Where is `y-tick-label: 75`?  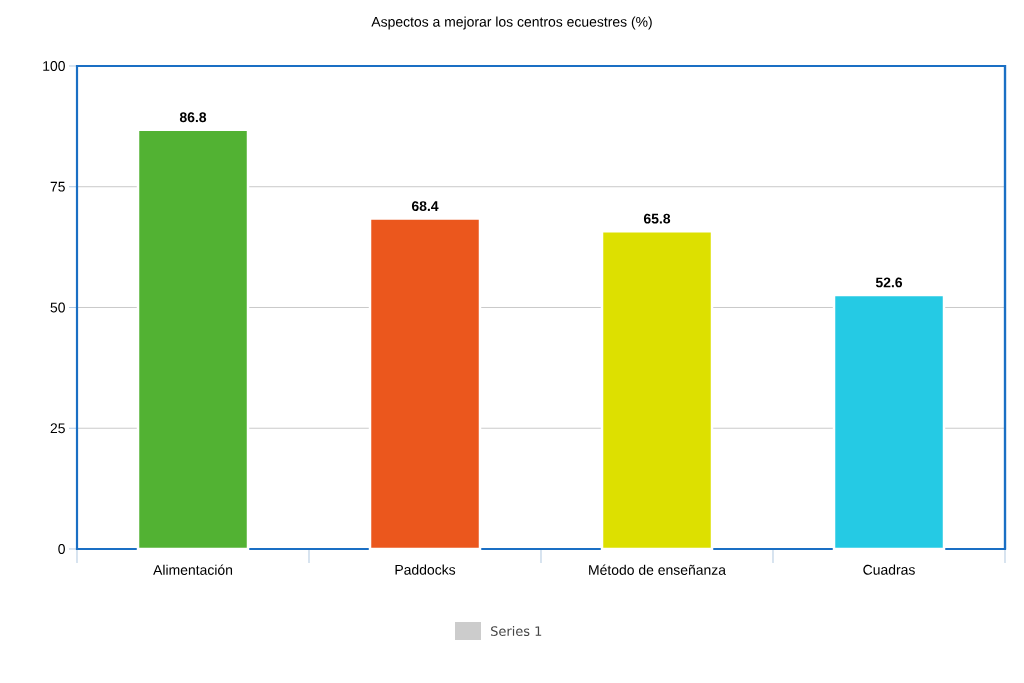 y-tick-label: 75 is located at coordinates (57, 186).